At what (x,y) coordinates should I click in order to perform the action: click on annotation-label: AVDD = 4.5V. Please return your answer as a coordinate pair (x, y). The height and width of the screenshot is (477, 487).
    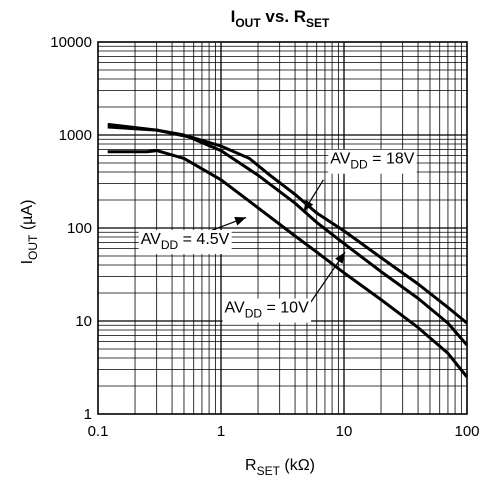
    Looking at the image, I should click on (185, 241).